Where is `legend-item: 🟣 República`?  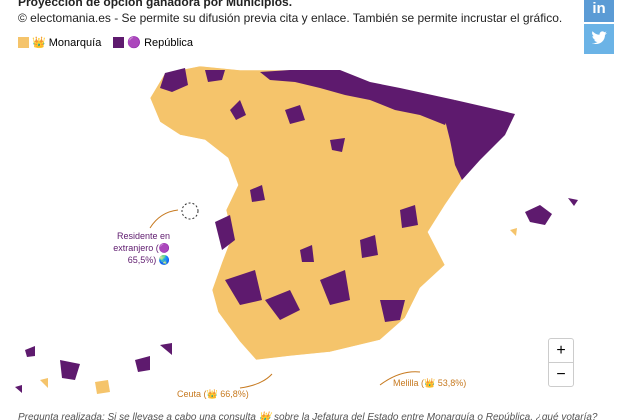
legend-item: 🟣 República is located at coordinates (153, 42).